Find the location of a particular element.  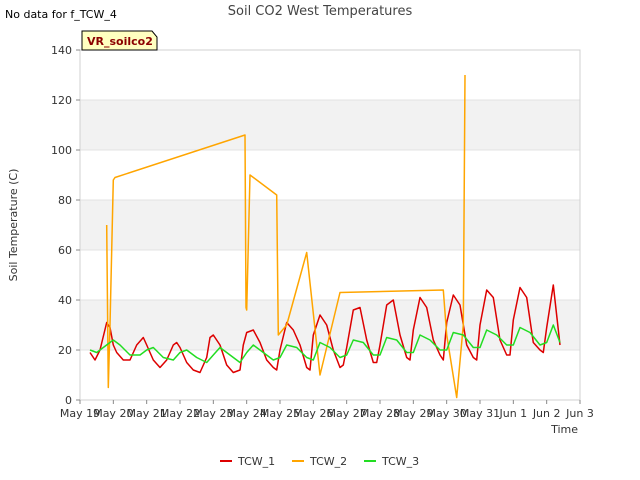

x-tick-label: May 30 is located at coordinates (447, 413).